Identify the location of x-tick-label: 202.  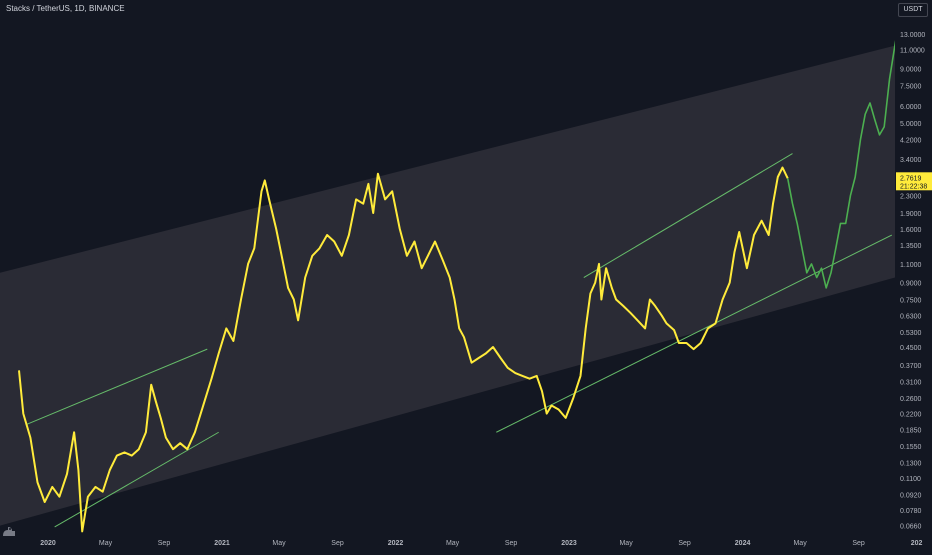
(917, 543).